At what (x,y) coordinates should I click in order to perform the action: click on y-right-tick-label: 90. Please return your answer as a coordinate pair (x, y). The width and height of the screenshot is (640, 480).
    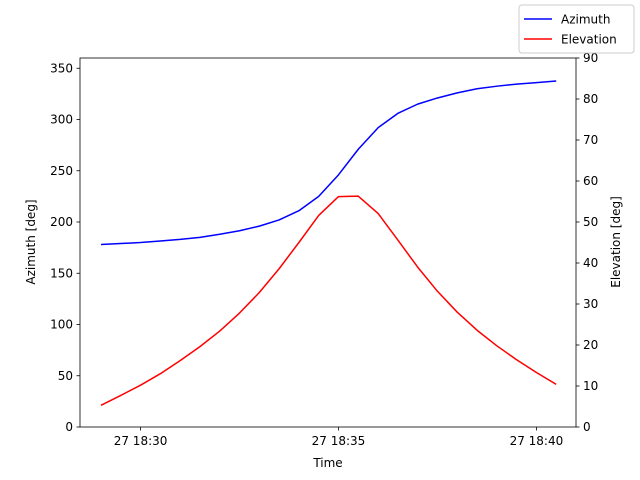
    Looking at the image, I should click on (590, 58).